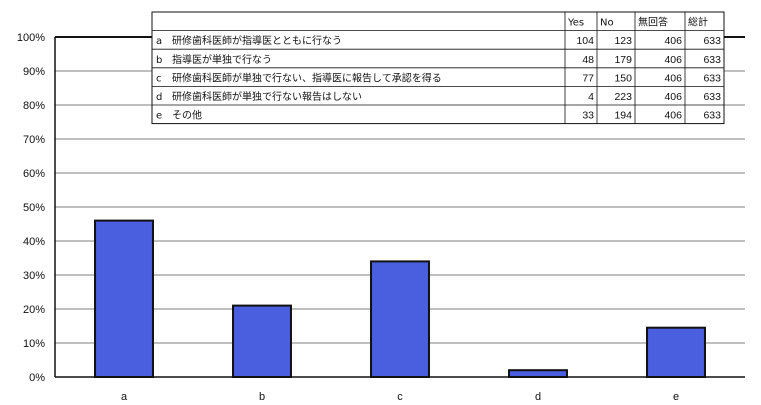  I want to click on x-tick-label: e, so click(676, 397).